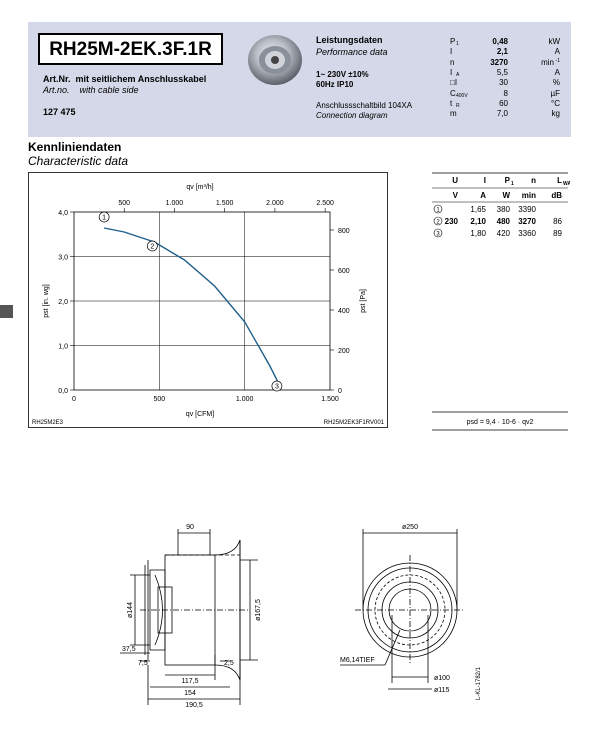 Image resolution: width=599 pixels, height=729 pixels. What do you see at coordinates (340, 391) in the screenshot?
I see `y-right-tick-label: 0` at bounding box center [340, 391].